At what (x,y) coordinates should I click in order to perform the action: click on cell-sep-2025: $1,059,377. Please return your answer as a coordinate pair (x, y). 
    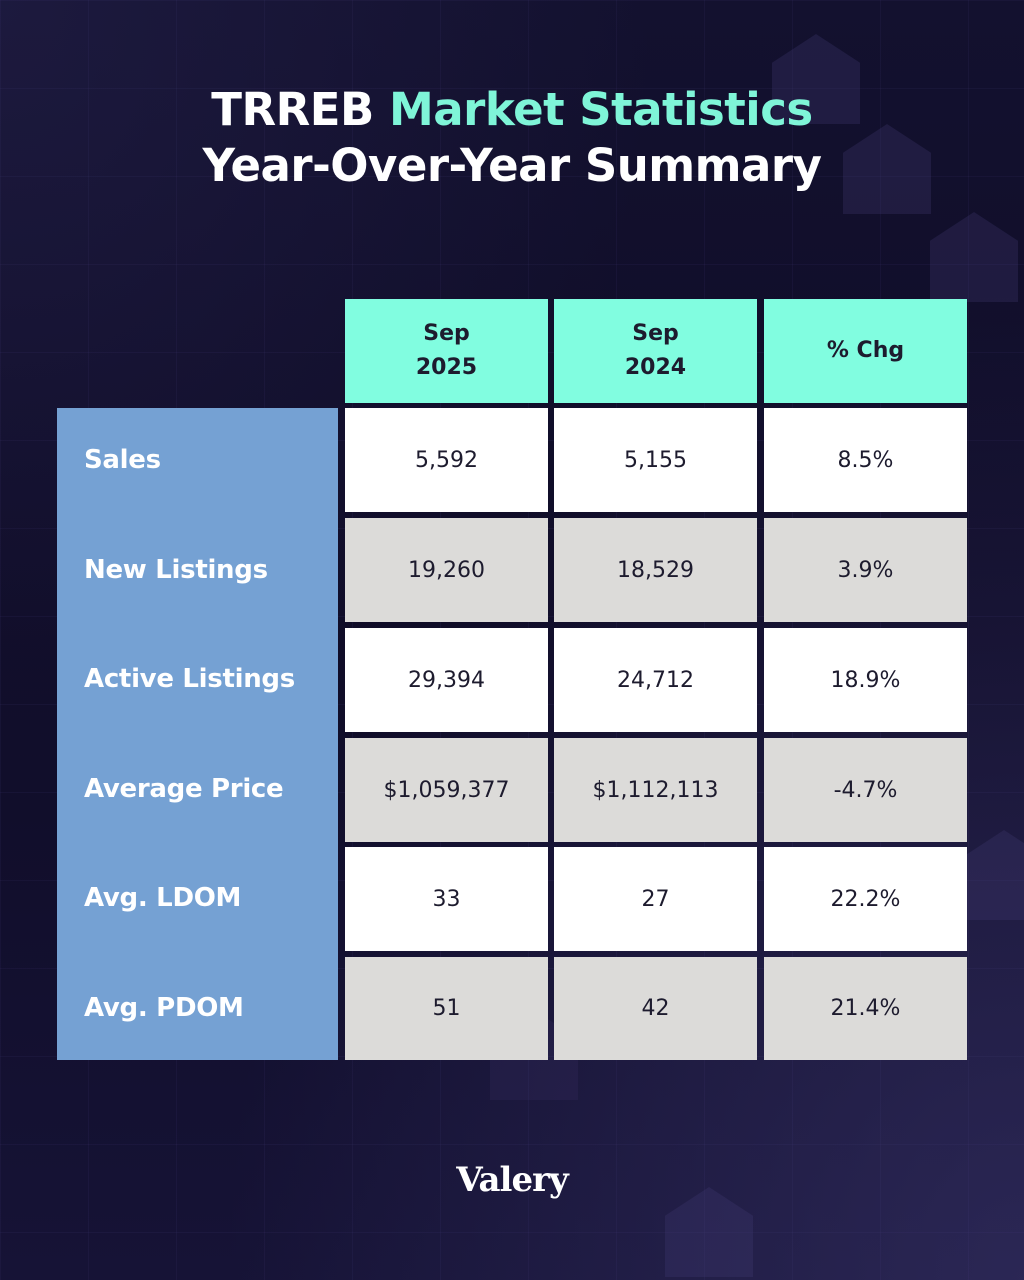
    Looking at the image, I should click on (446, 790).